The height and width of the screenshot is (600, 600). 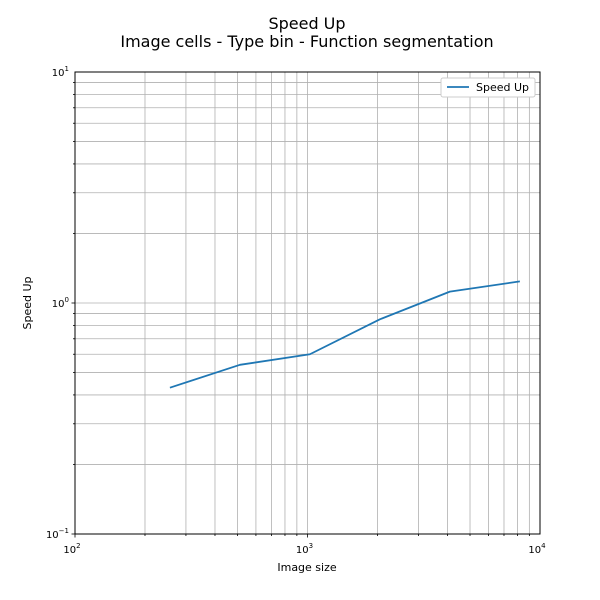 I want to click on legend-box, so click(x=488, y=87).